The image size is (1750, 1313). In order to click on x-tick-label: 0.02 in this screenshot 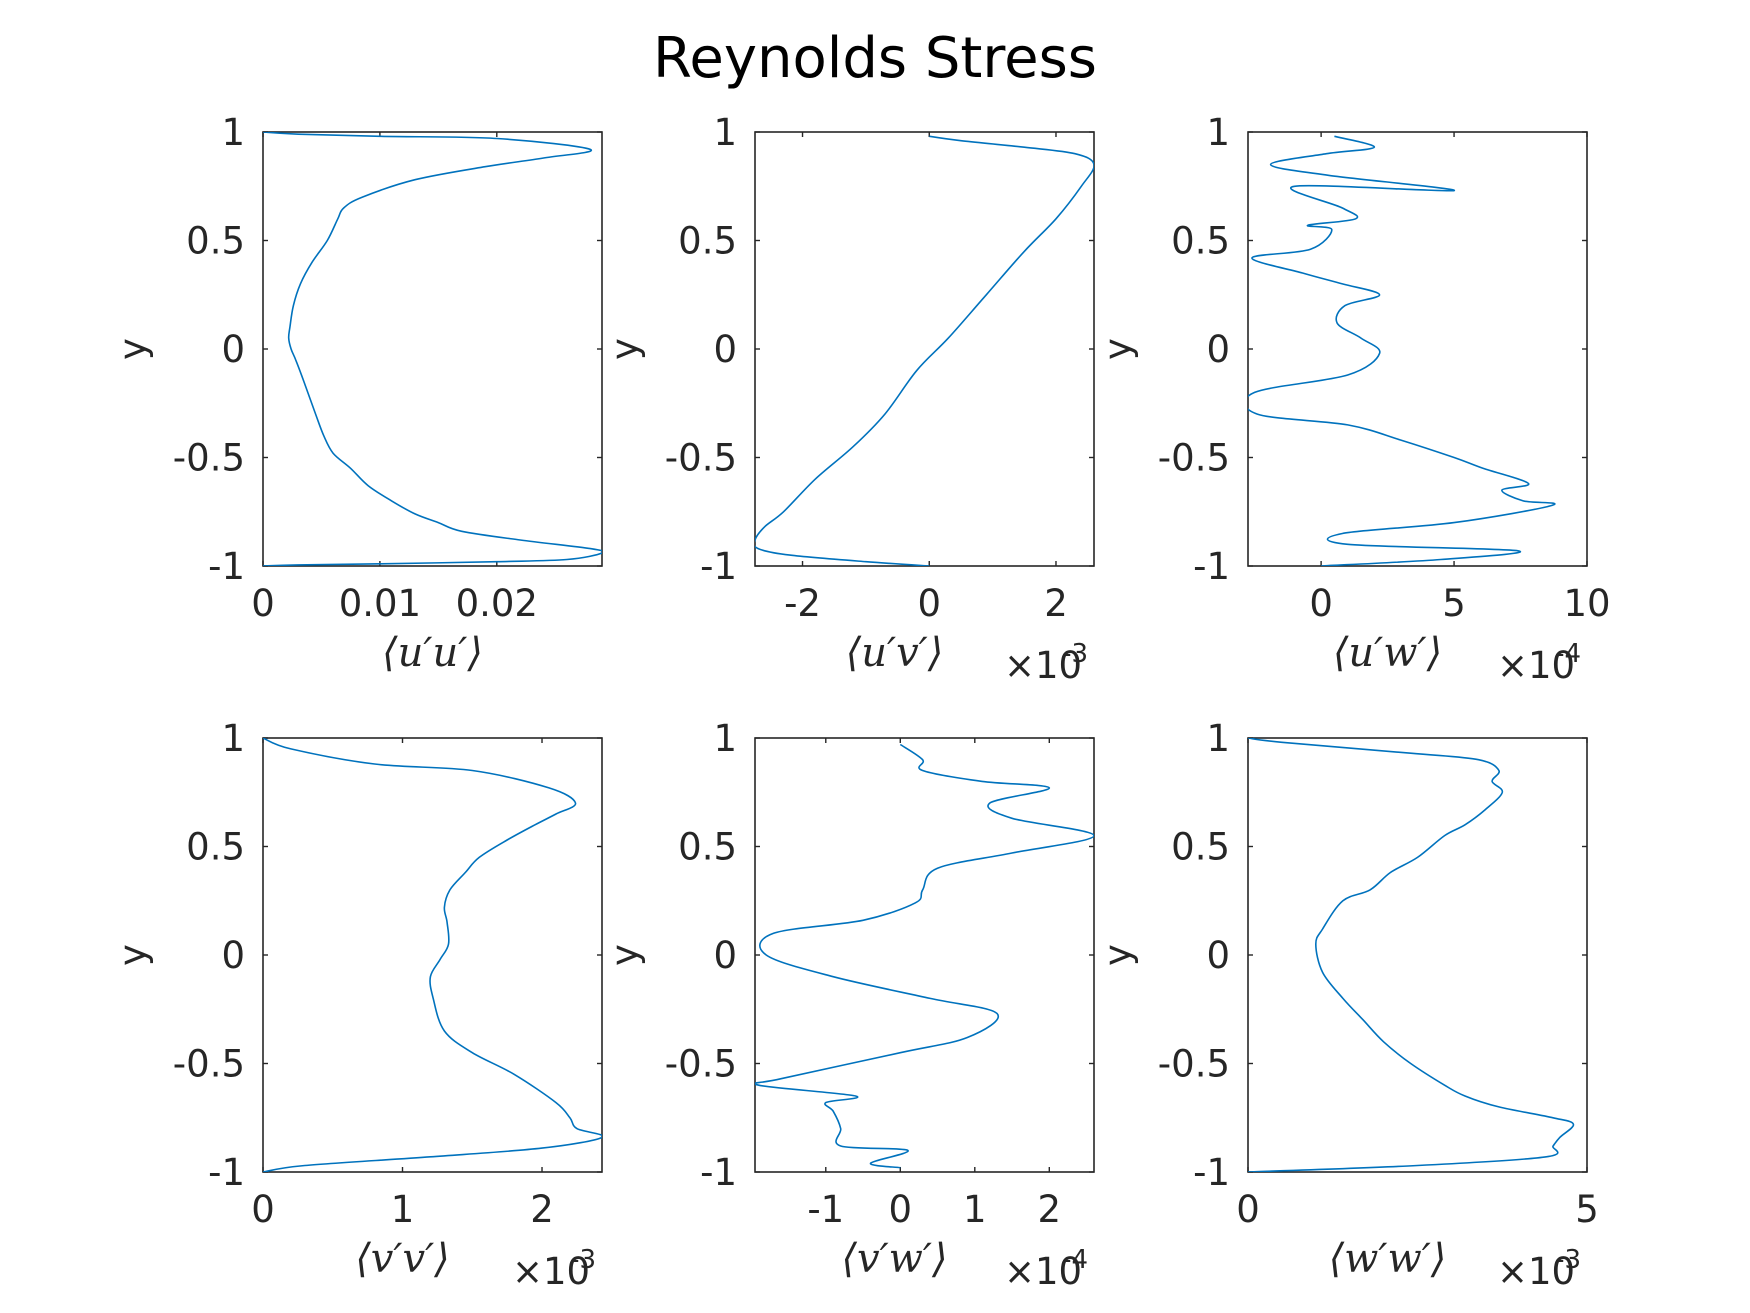, I will do `click(497, 603)`.